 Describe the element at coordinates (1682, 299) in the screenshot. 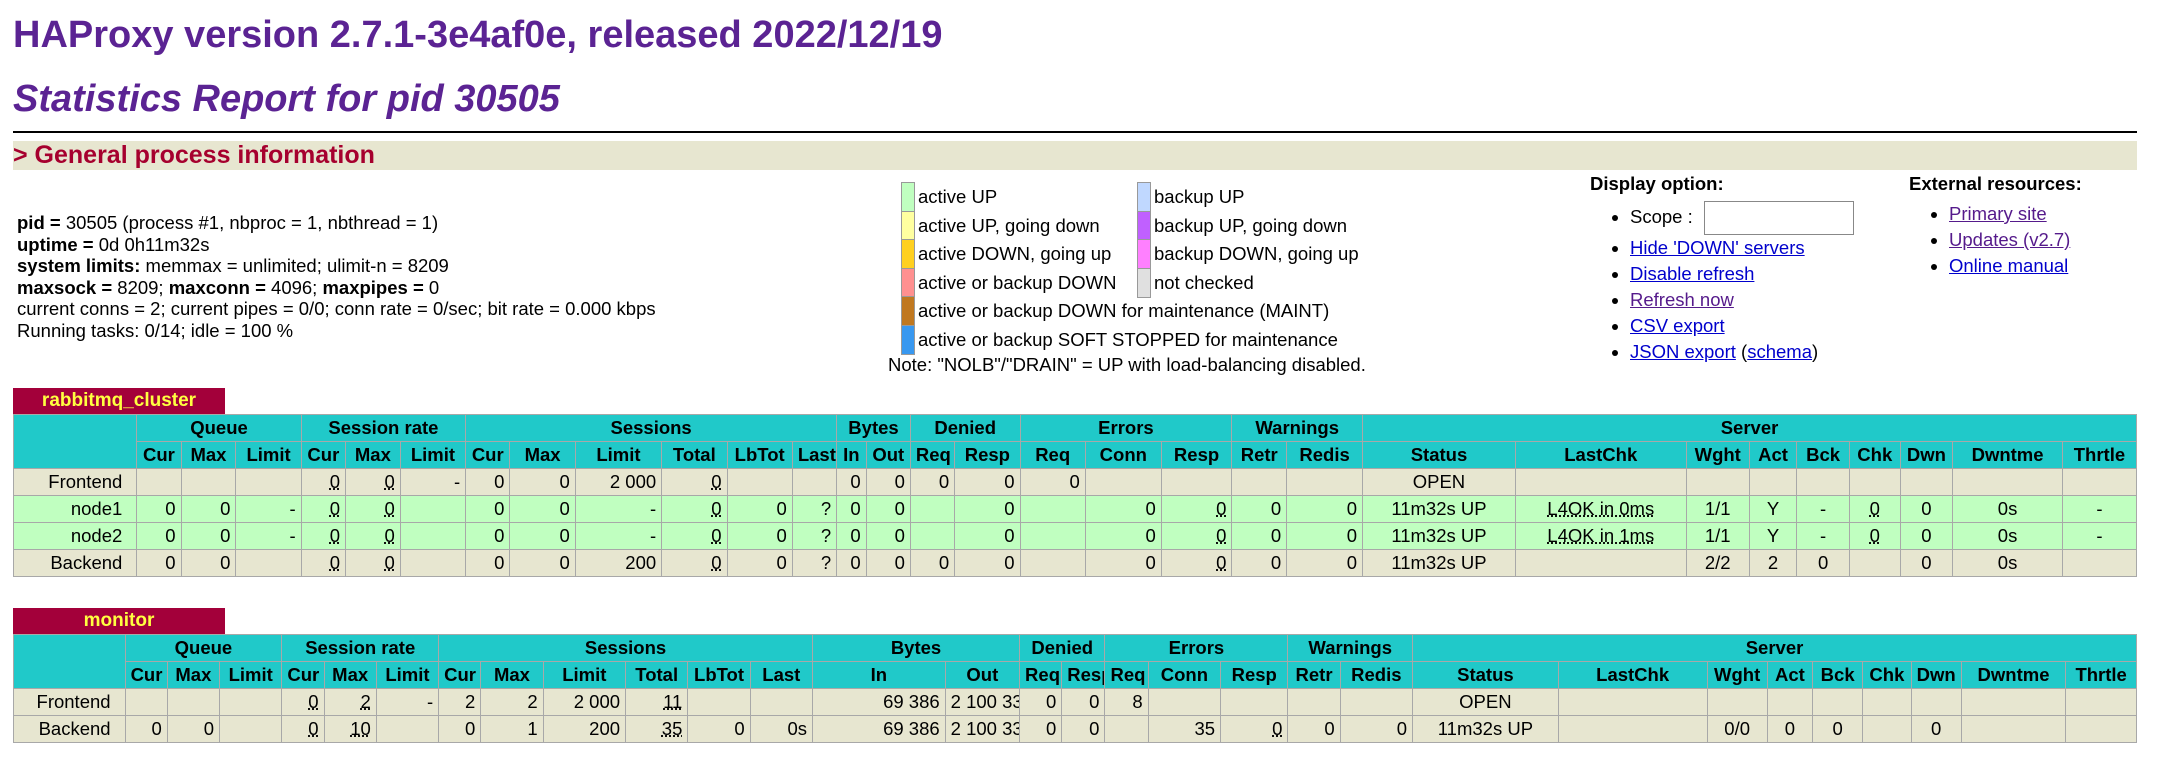

I see `refresh-now-link: Refresh now` at that location.